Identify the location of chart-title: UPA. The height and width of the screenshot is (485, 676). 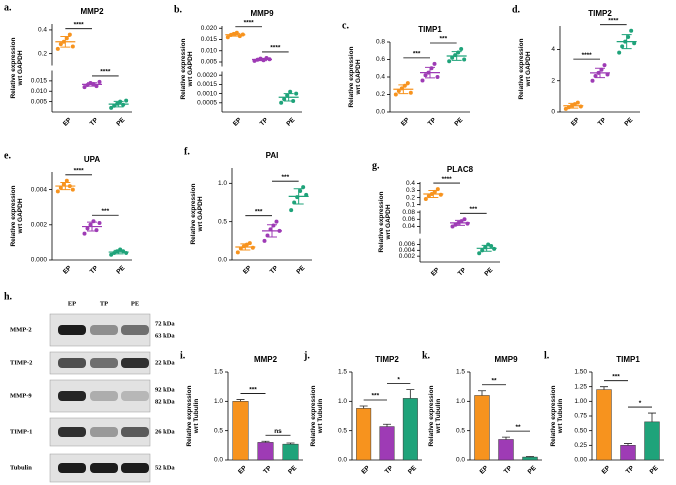
(92, 159).